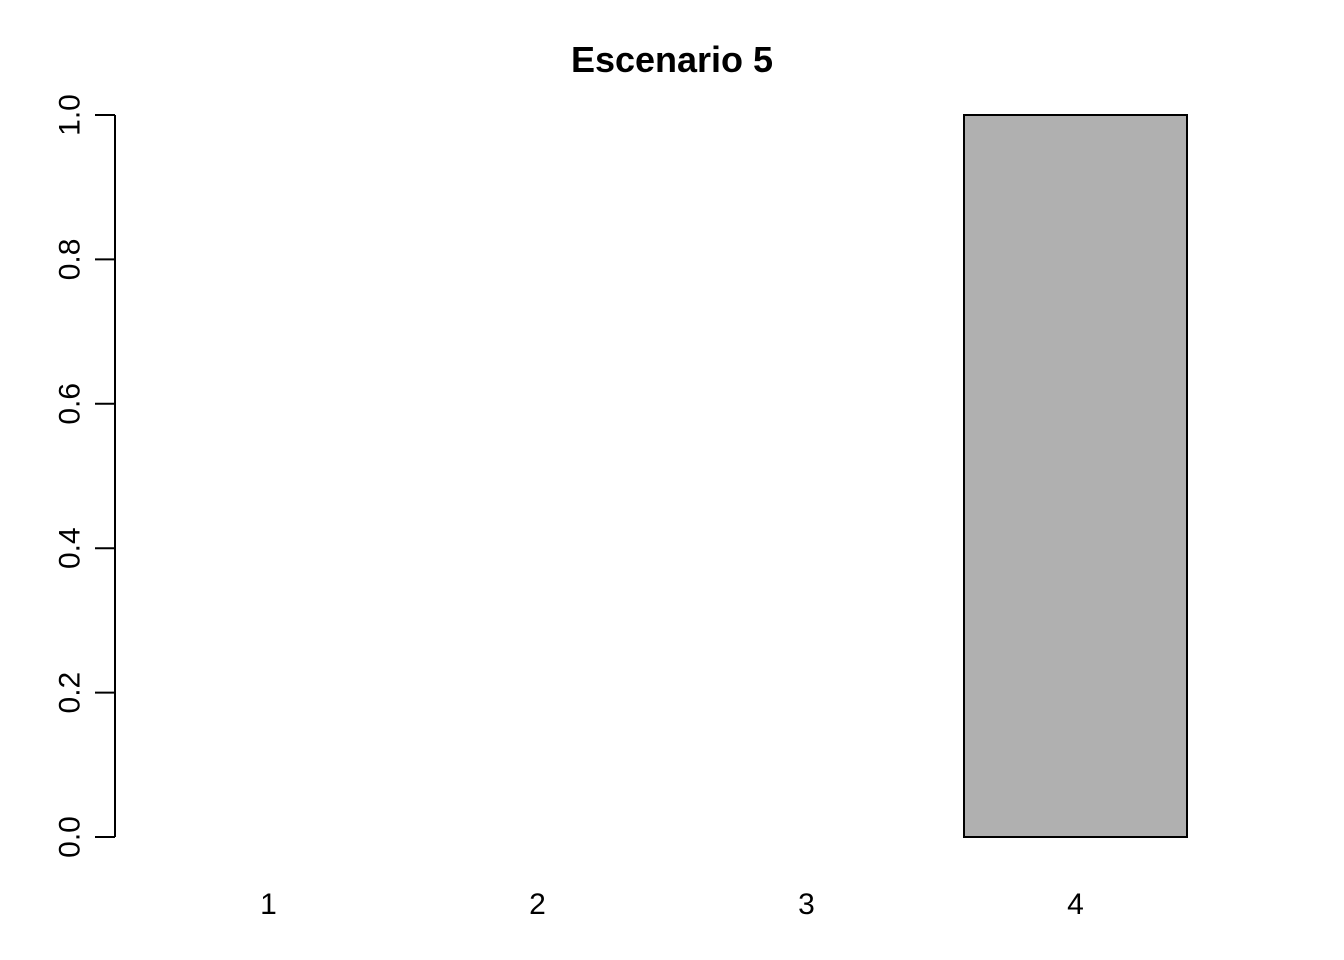  I want to click on y-tick-label: 0.2, so click(70, 693).